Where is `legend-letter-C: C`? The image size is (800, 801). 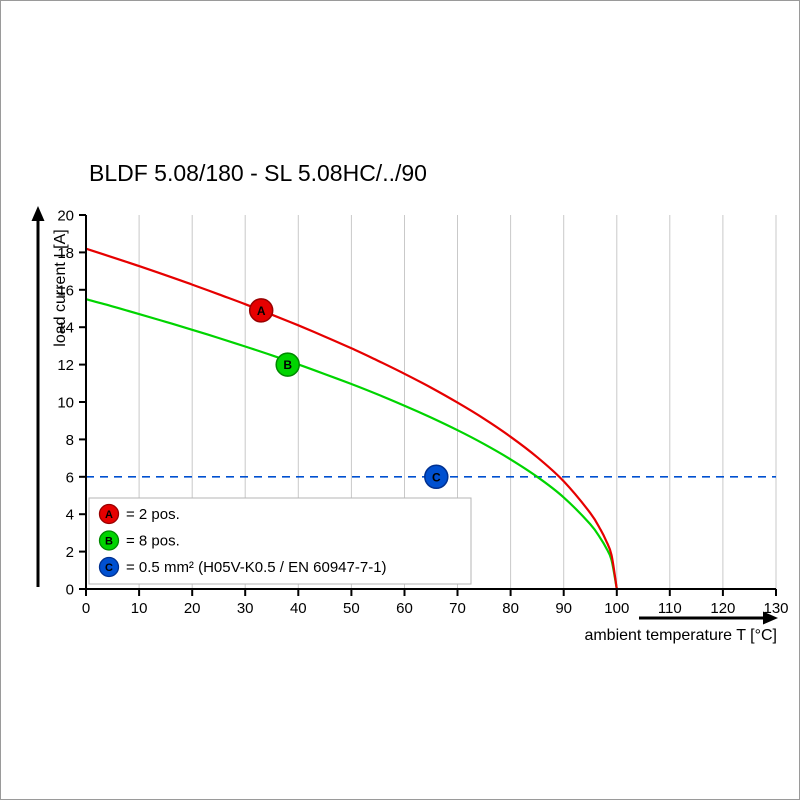
legend-letter-C: C is located at coordinates (109, 568).